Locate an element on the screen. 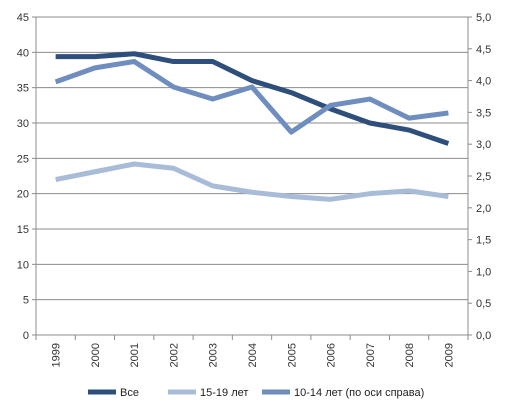 Image resolution: width=511 pixels, height=412 pixels. y-left-tick-label: 5 is located at coordinates (26, 301).